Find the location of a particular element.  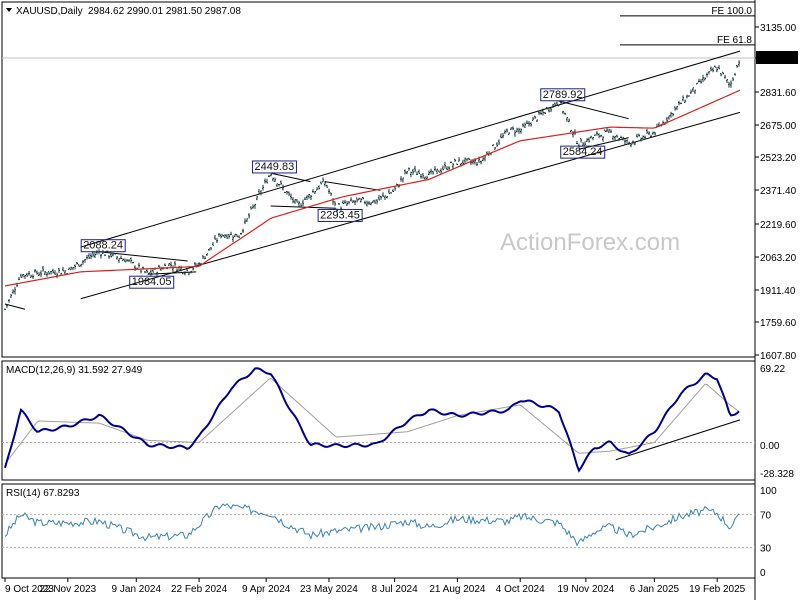

price-tick-label: 2063.20 is located at coordinates (778, 258).